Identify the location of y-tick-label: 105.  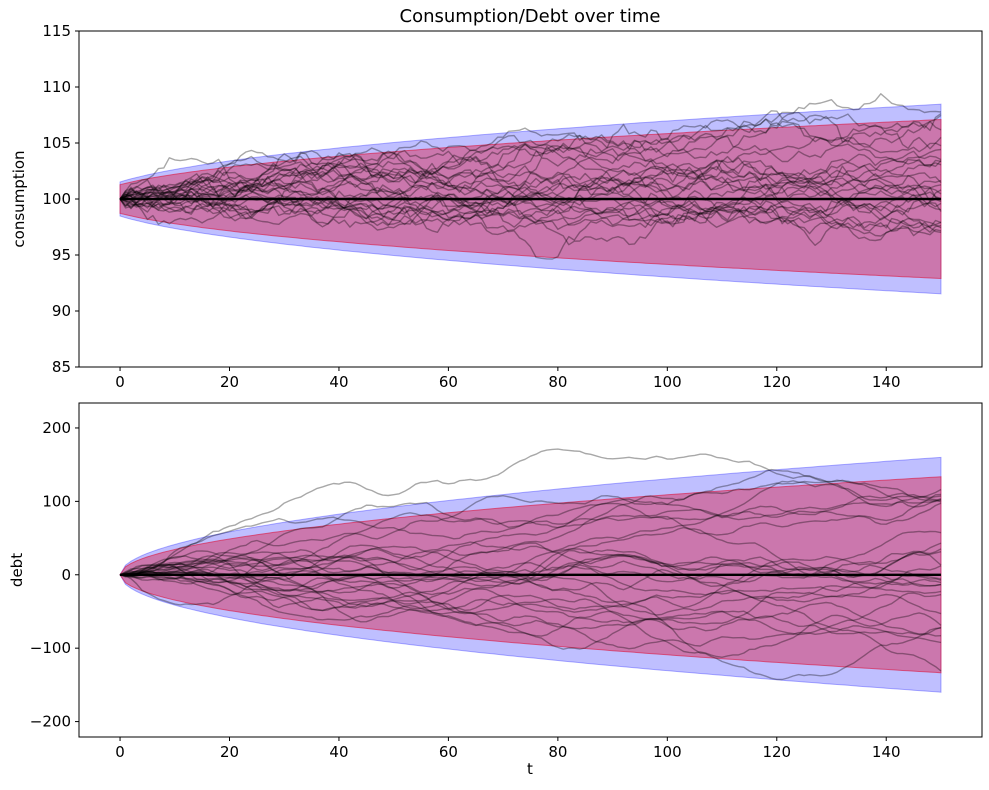
(56, 143).